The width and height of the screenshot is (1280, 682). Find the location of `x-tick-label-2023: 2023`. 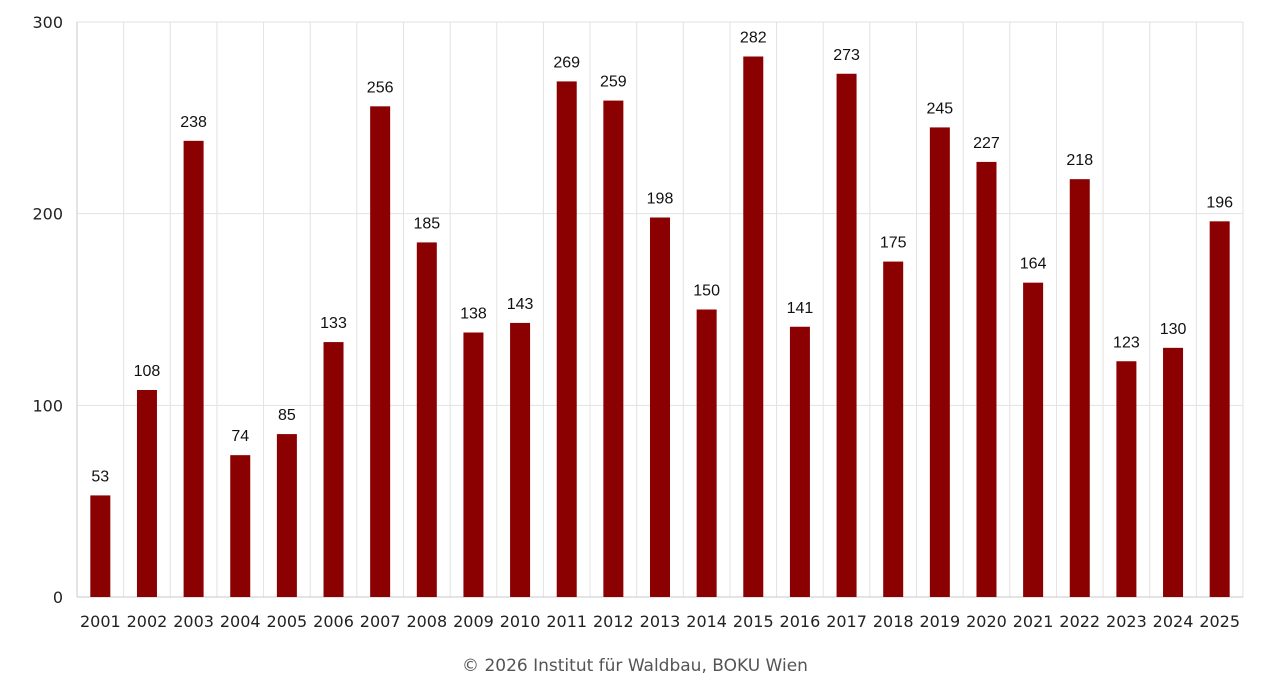

x-tick-label-2023: 2023 is located at coordinates (1126, 621).